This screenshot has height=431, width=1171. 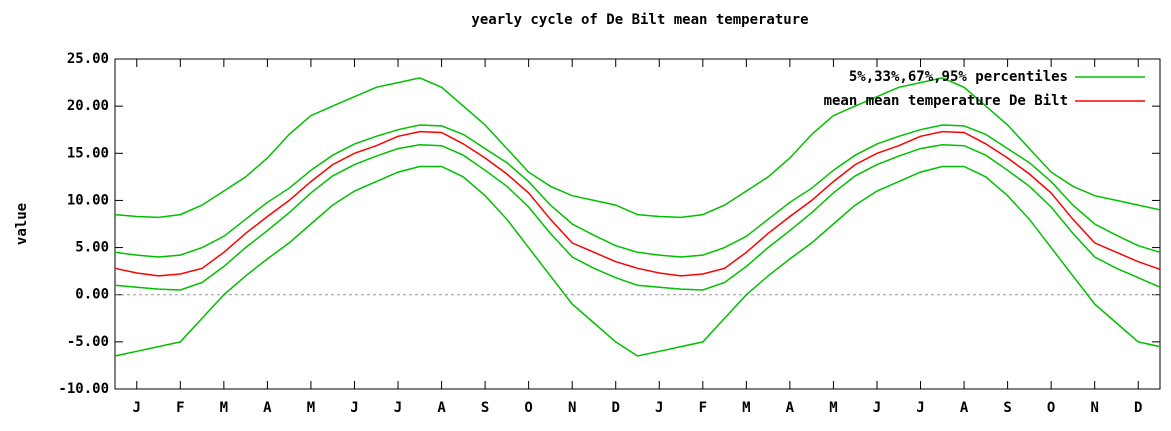 I want to click on y-tick-label: 0.00, so click(x=92, y=295).